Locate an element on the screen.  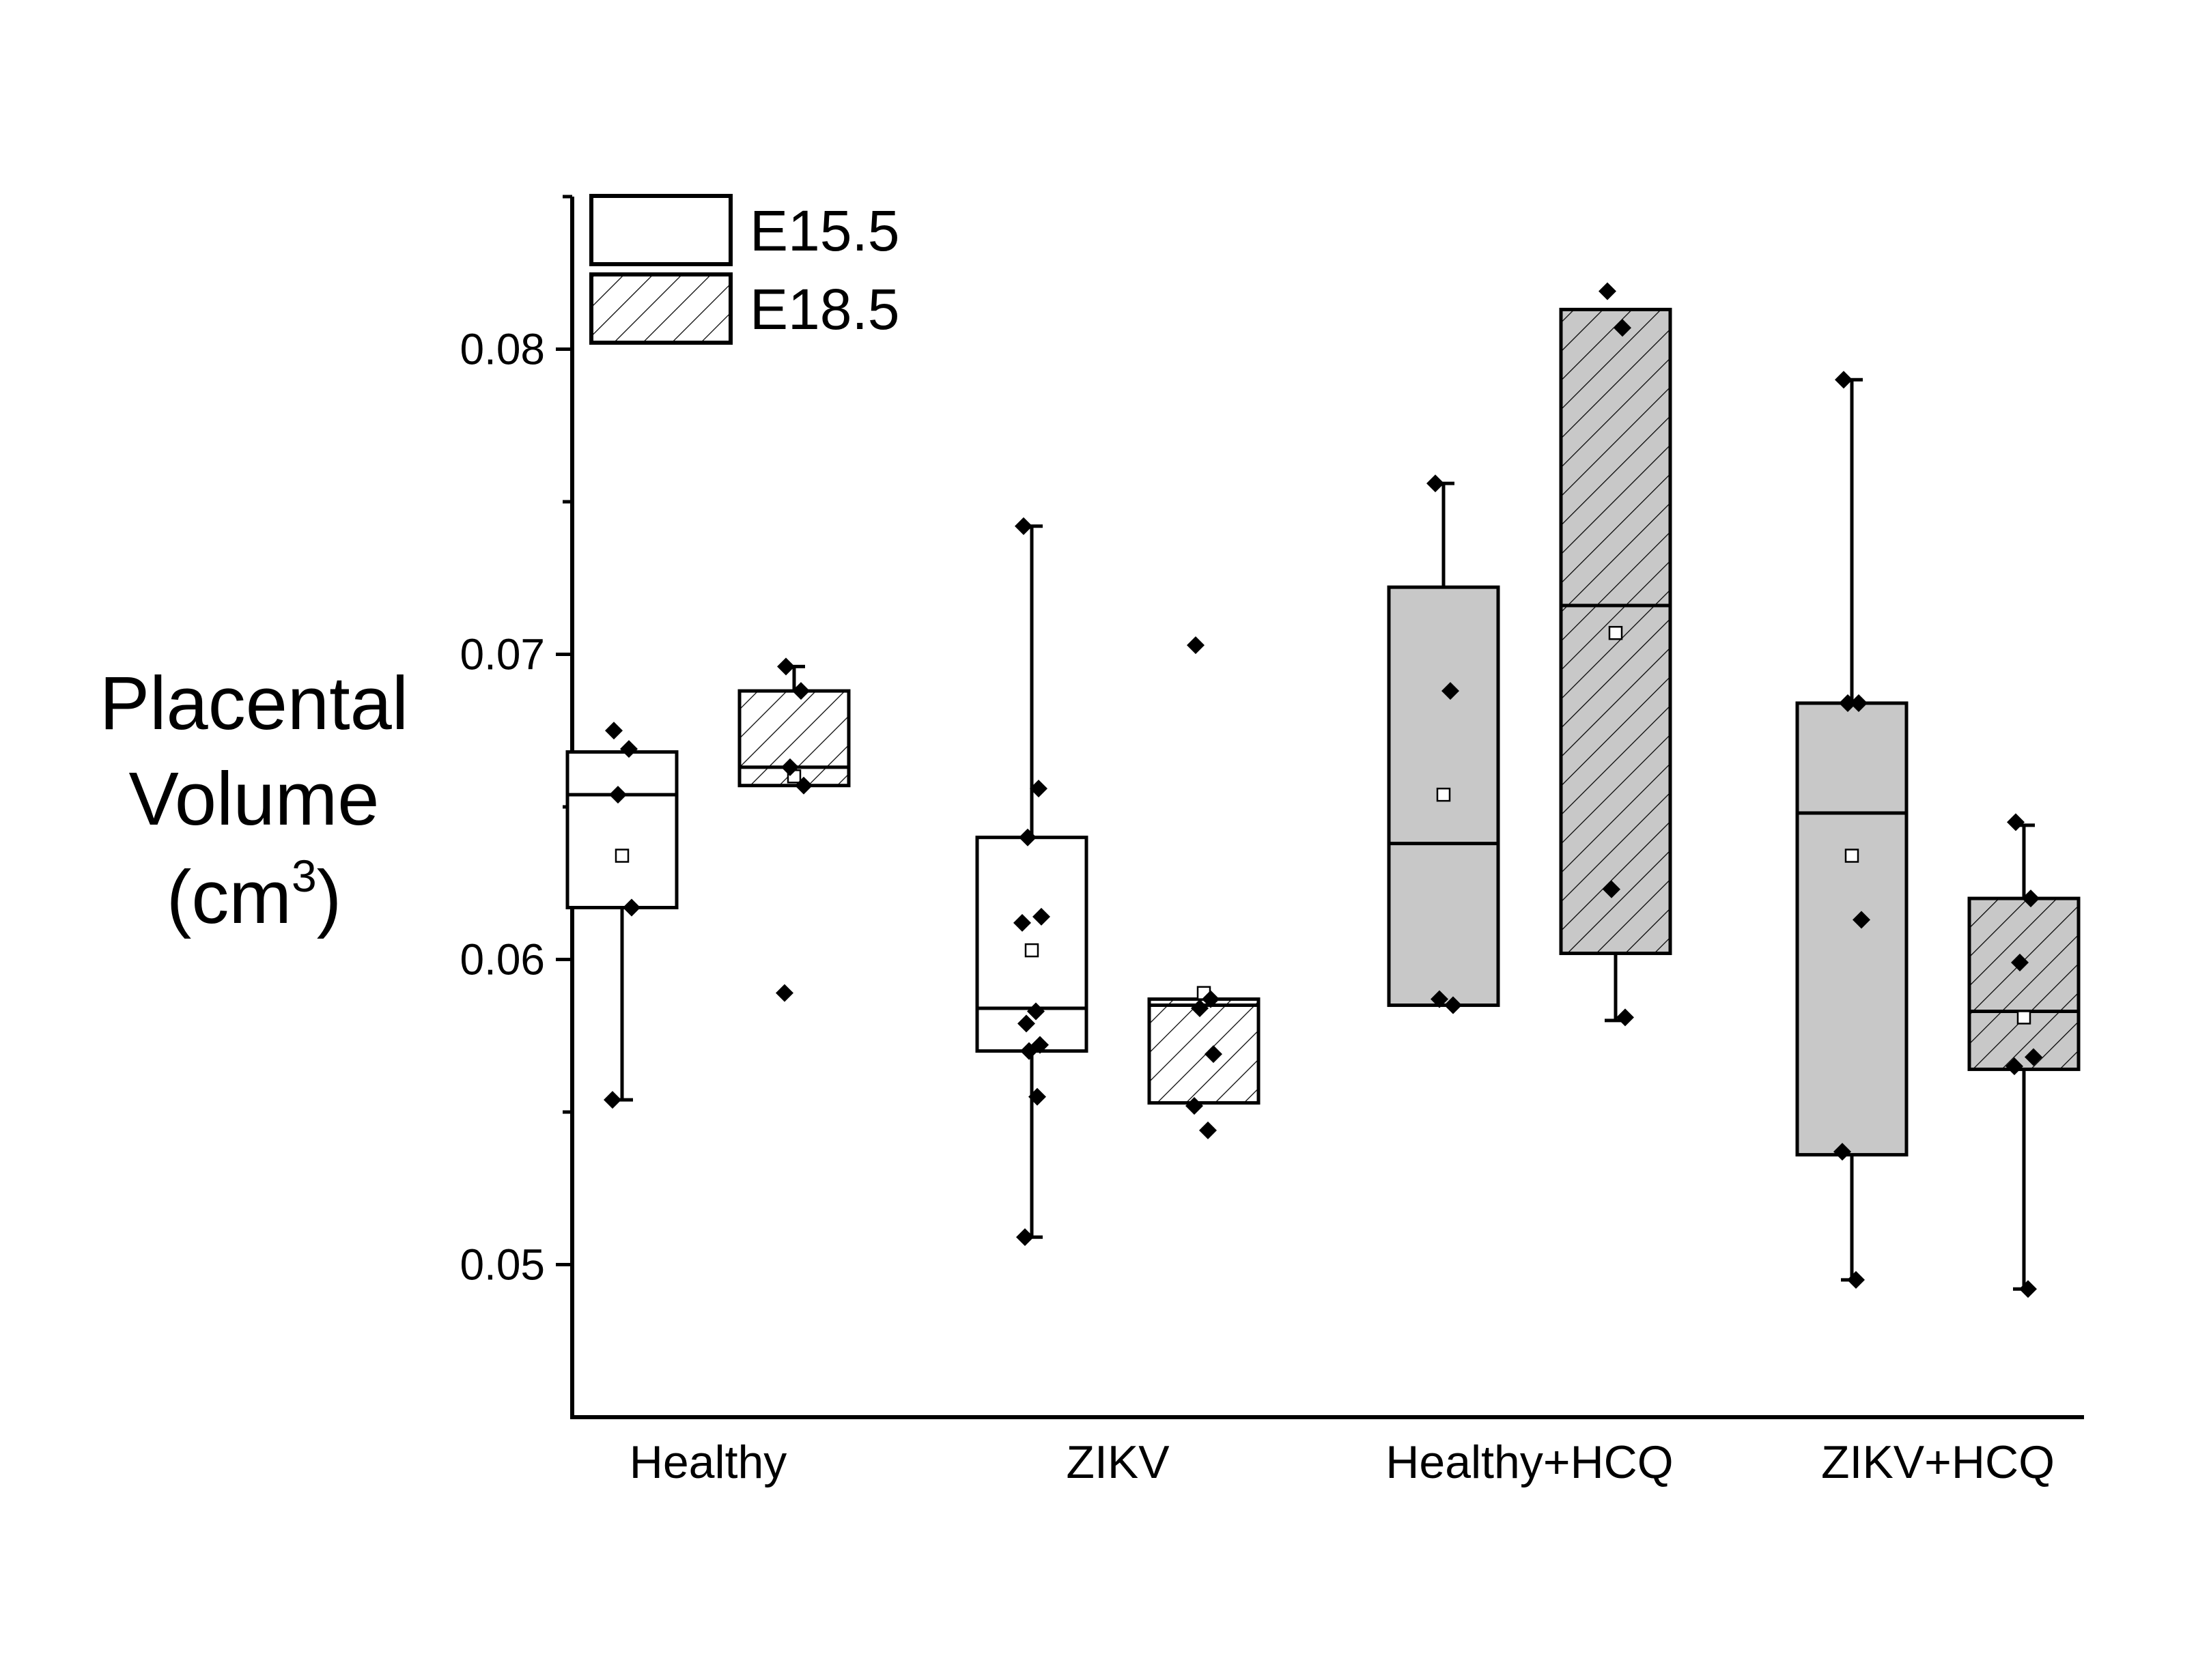
x-category-label: ZIKV is located at coordinates (1118, 1462).